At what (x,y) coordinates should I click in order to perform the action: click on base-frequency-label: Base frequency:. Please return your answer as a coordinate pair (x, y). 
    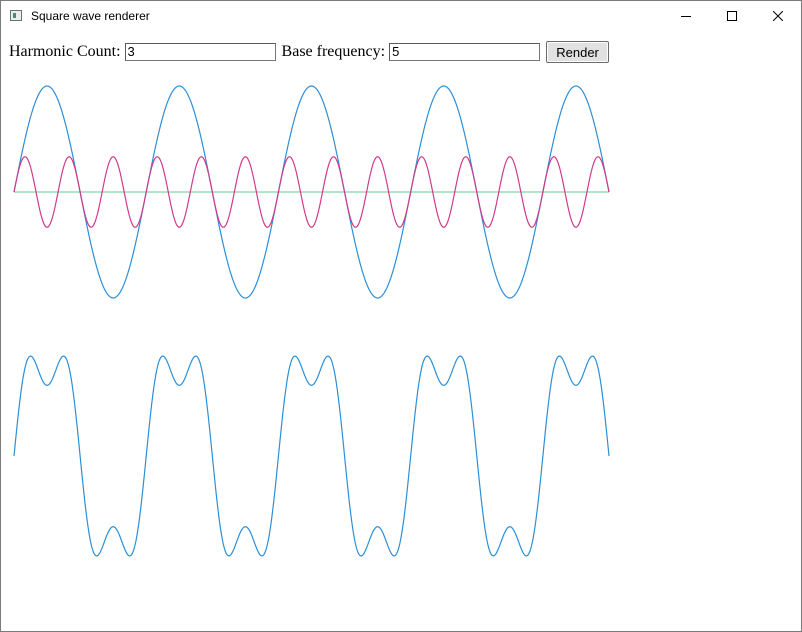
    Looking at the image, I should click on (333, 51).